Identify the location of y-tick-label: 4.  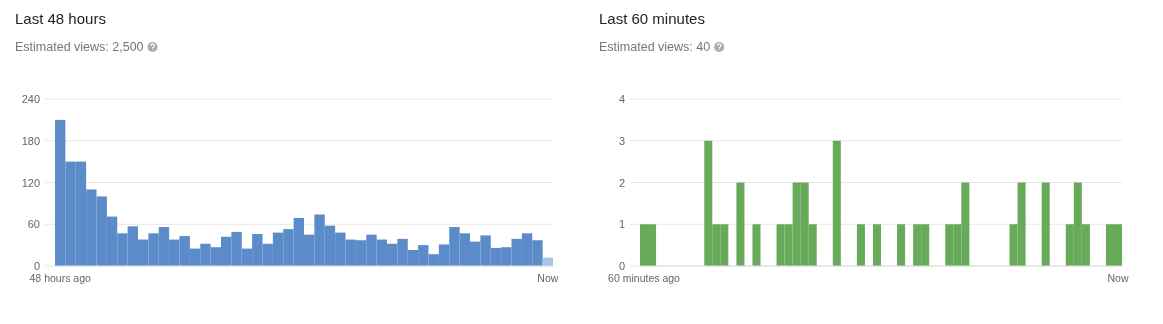
(621, 99).